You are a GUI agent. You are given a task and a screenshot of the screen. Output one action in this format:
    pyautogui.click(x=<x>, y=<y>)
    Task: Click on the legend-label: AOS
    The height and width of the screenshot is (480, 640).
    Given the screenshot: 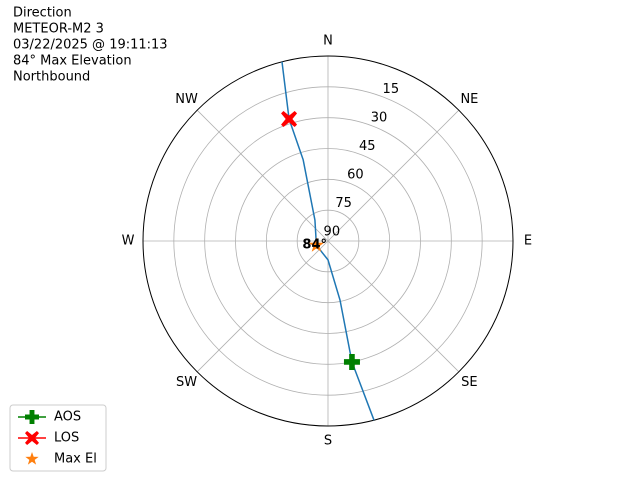 What is the action you would take?
    pyautogui.click(x=67, y=417)
    